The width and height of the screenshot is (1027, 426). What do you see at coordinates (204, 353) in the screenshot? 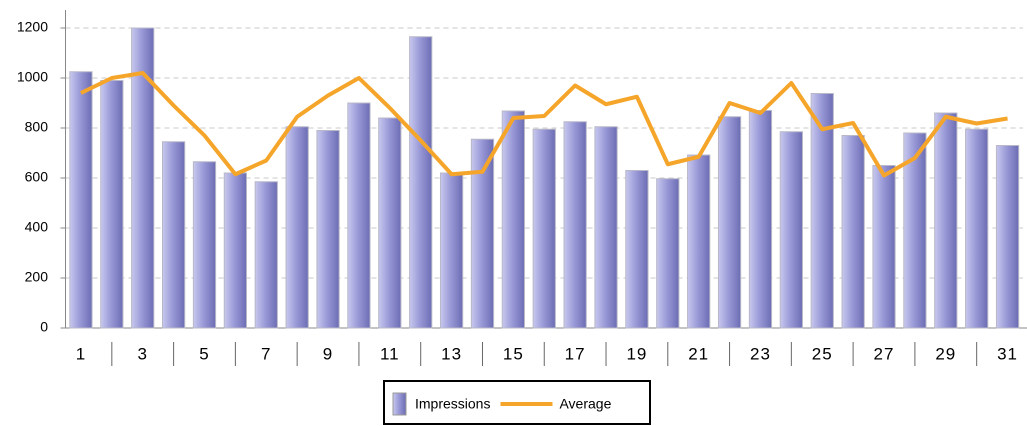
I see `x-tick-label: 5` at bounding box center [204, 353].